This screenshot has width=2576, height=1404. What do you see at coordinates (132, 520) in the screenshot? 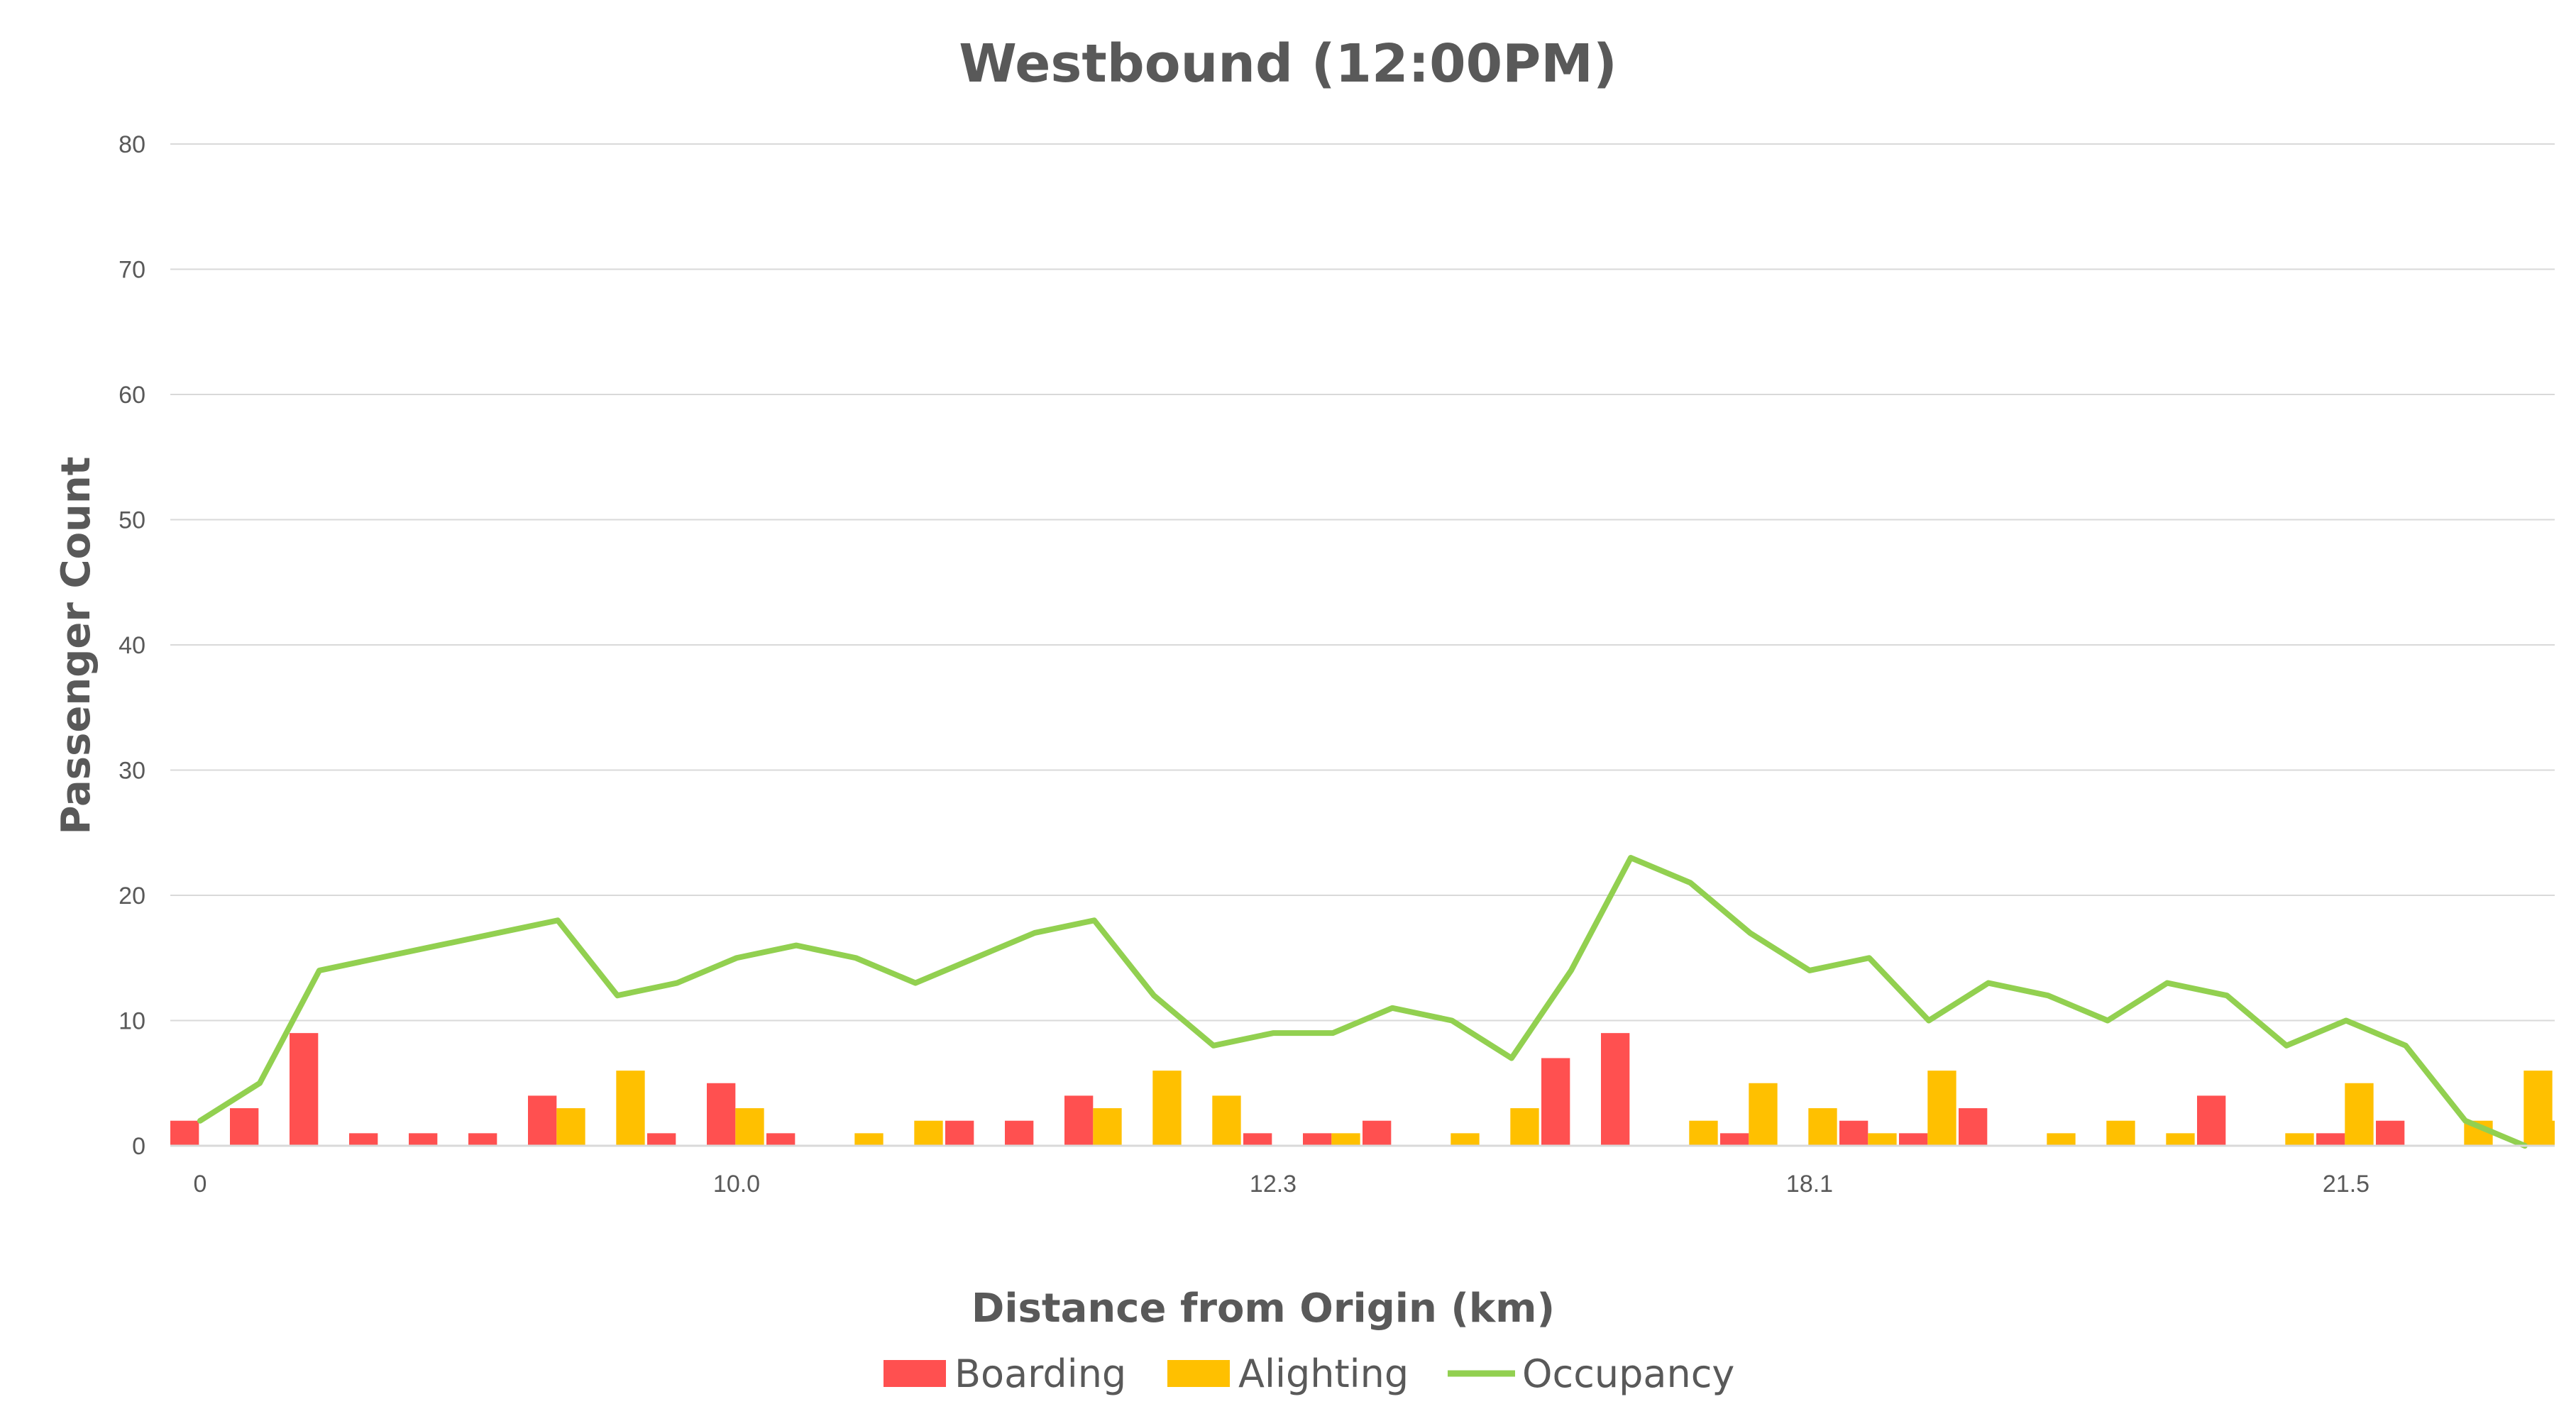
I see `y-tick-label: 50` at bounding box center [132, 520].